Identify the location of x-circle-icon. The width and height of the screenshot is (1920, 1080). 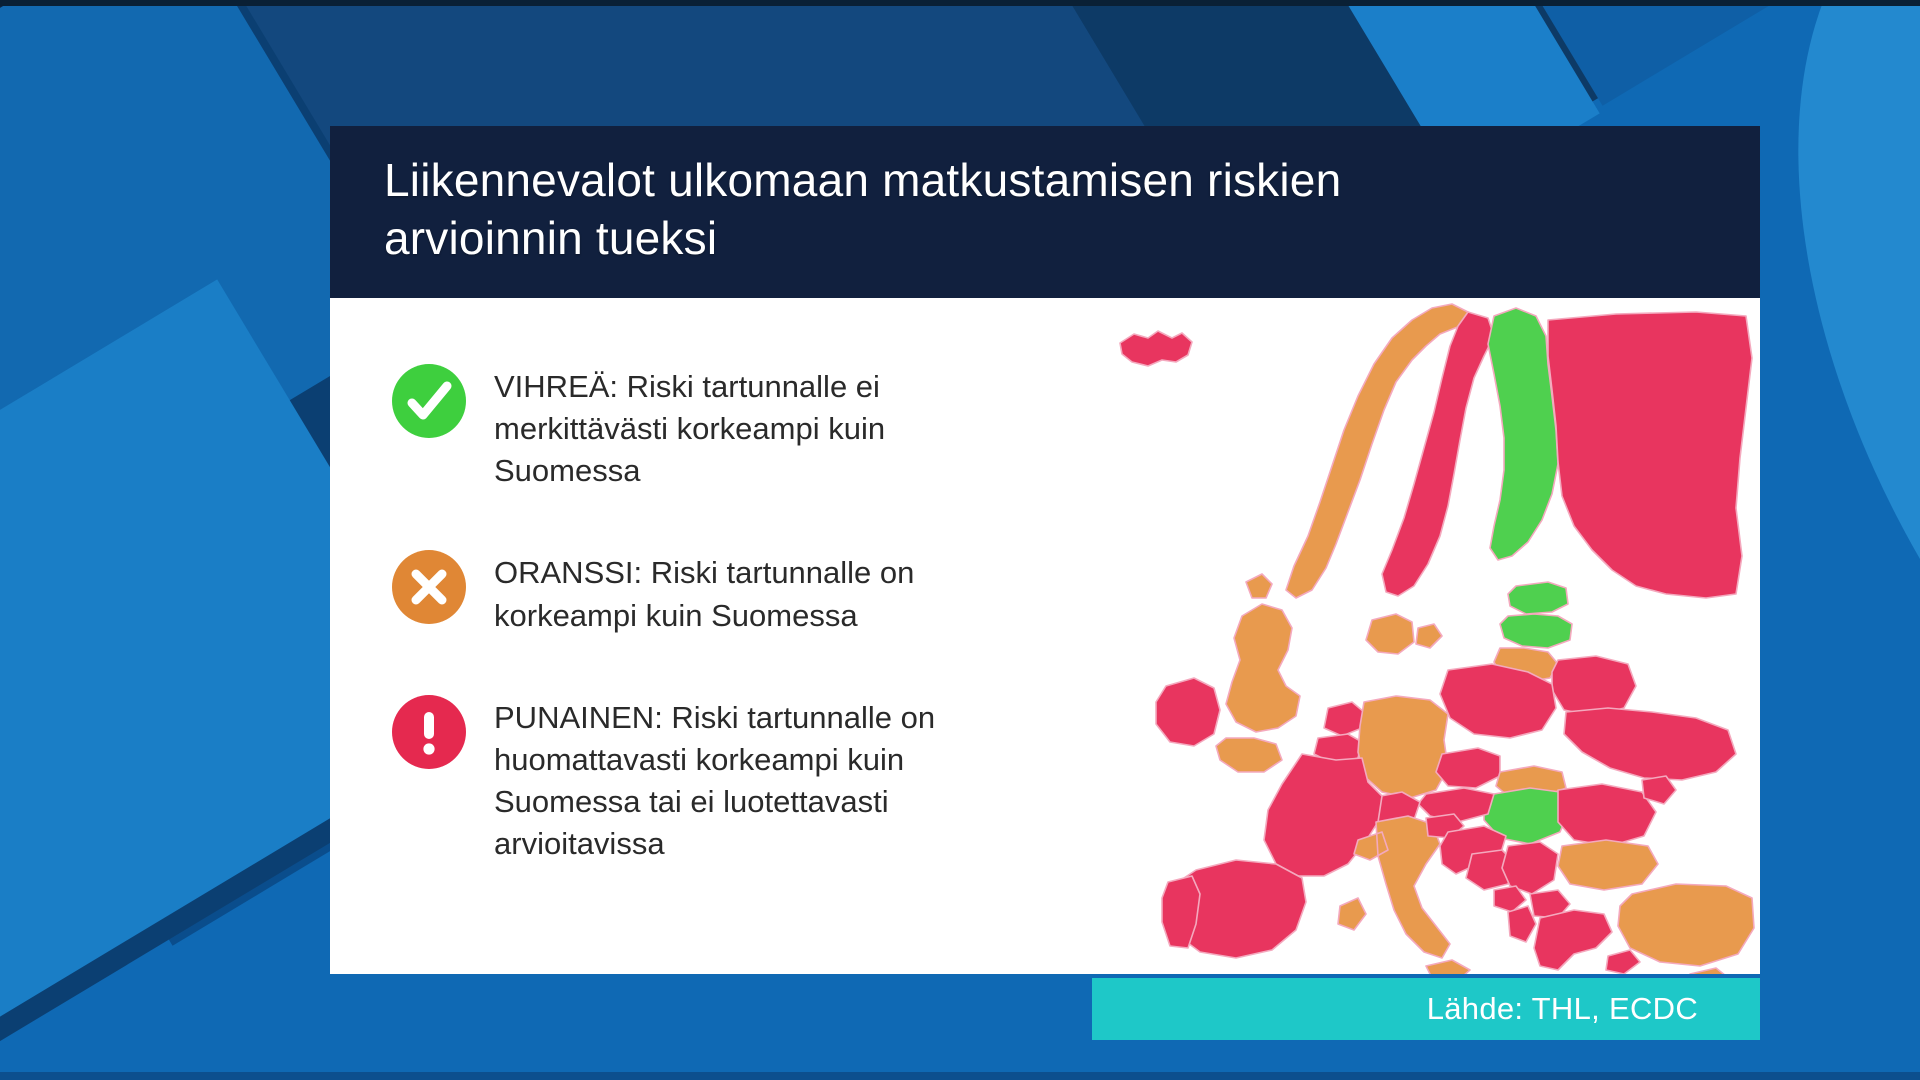
(429, 587).